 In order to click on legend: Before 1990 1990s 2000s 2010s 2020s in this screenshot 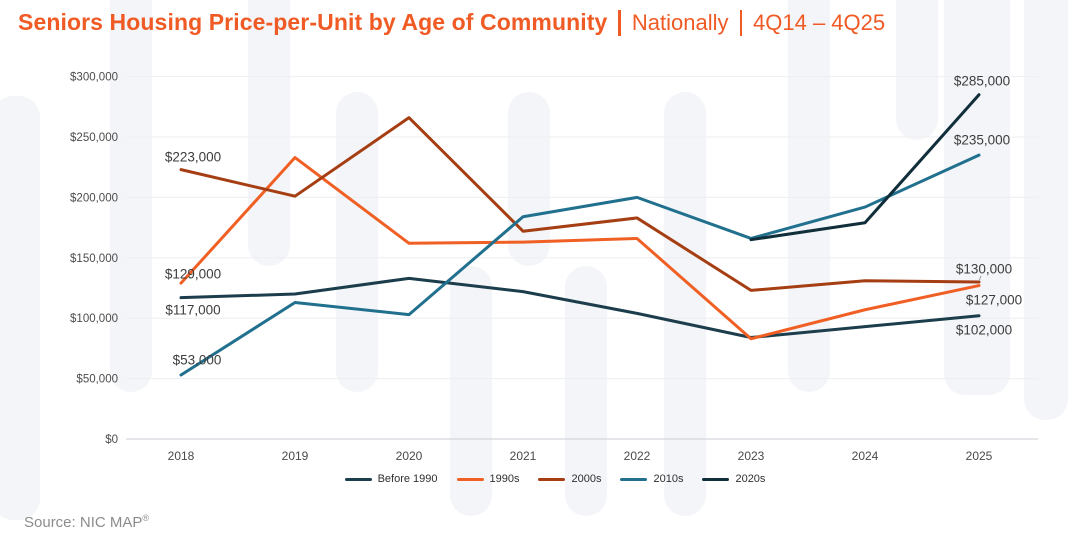, I will do `click(540, 479)`.